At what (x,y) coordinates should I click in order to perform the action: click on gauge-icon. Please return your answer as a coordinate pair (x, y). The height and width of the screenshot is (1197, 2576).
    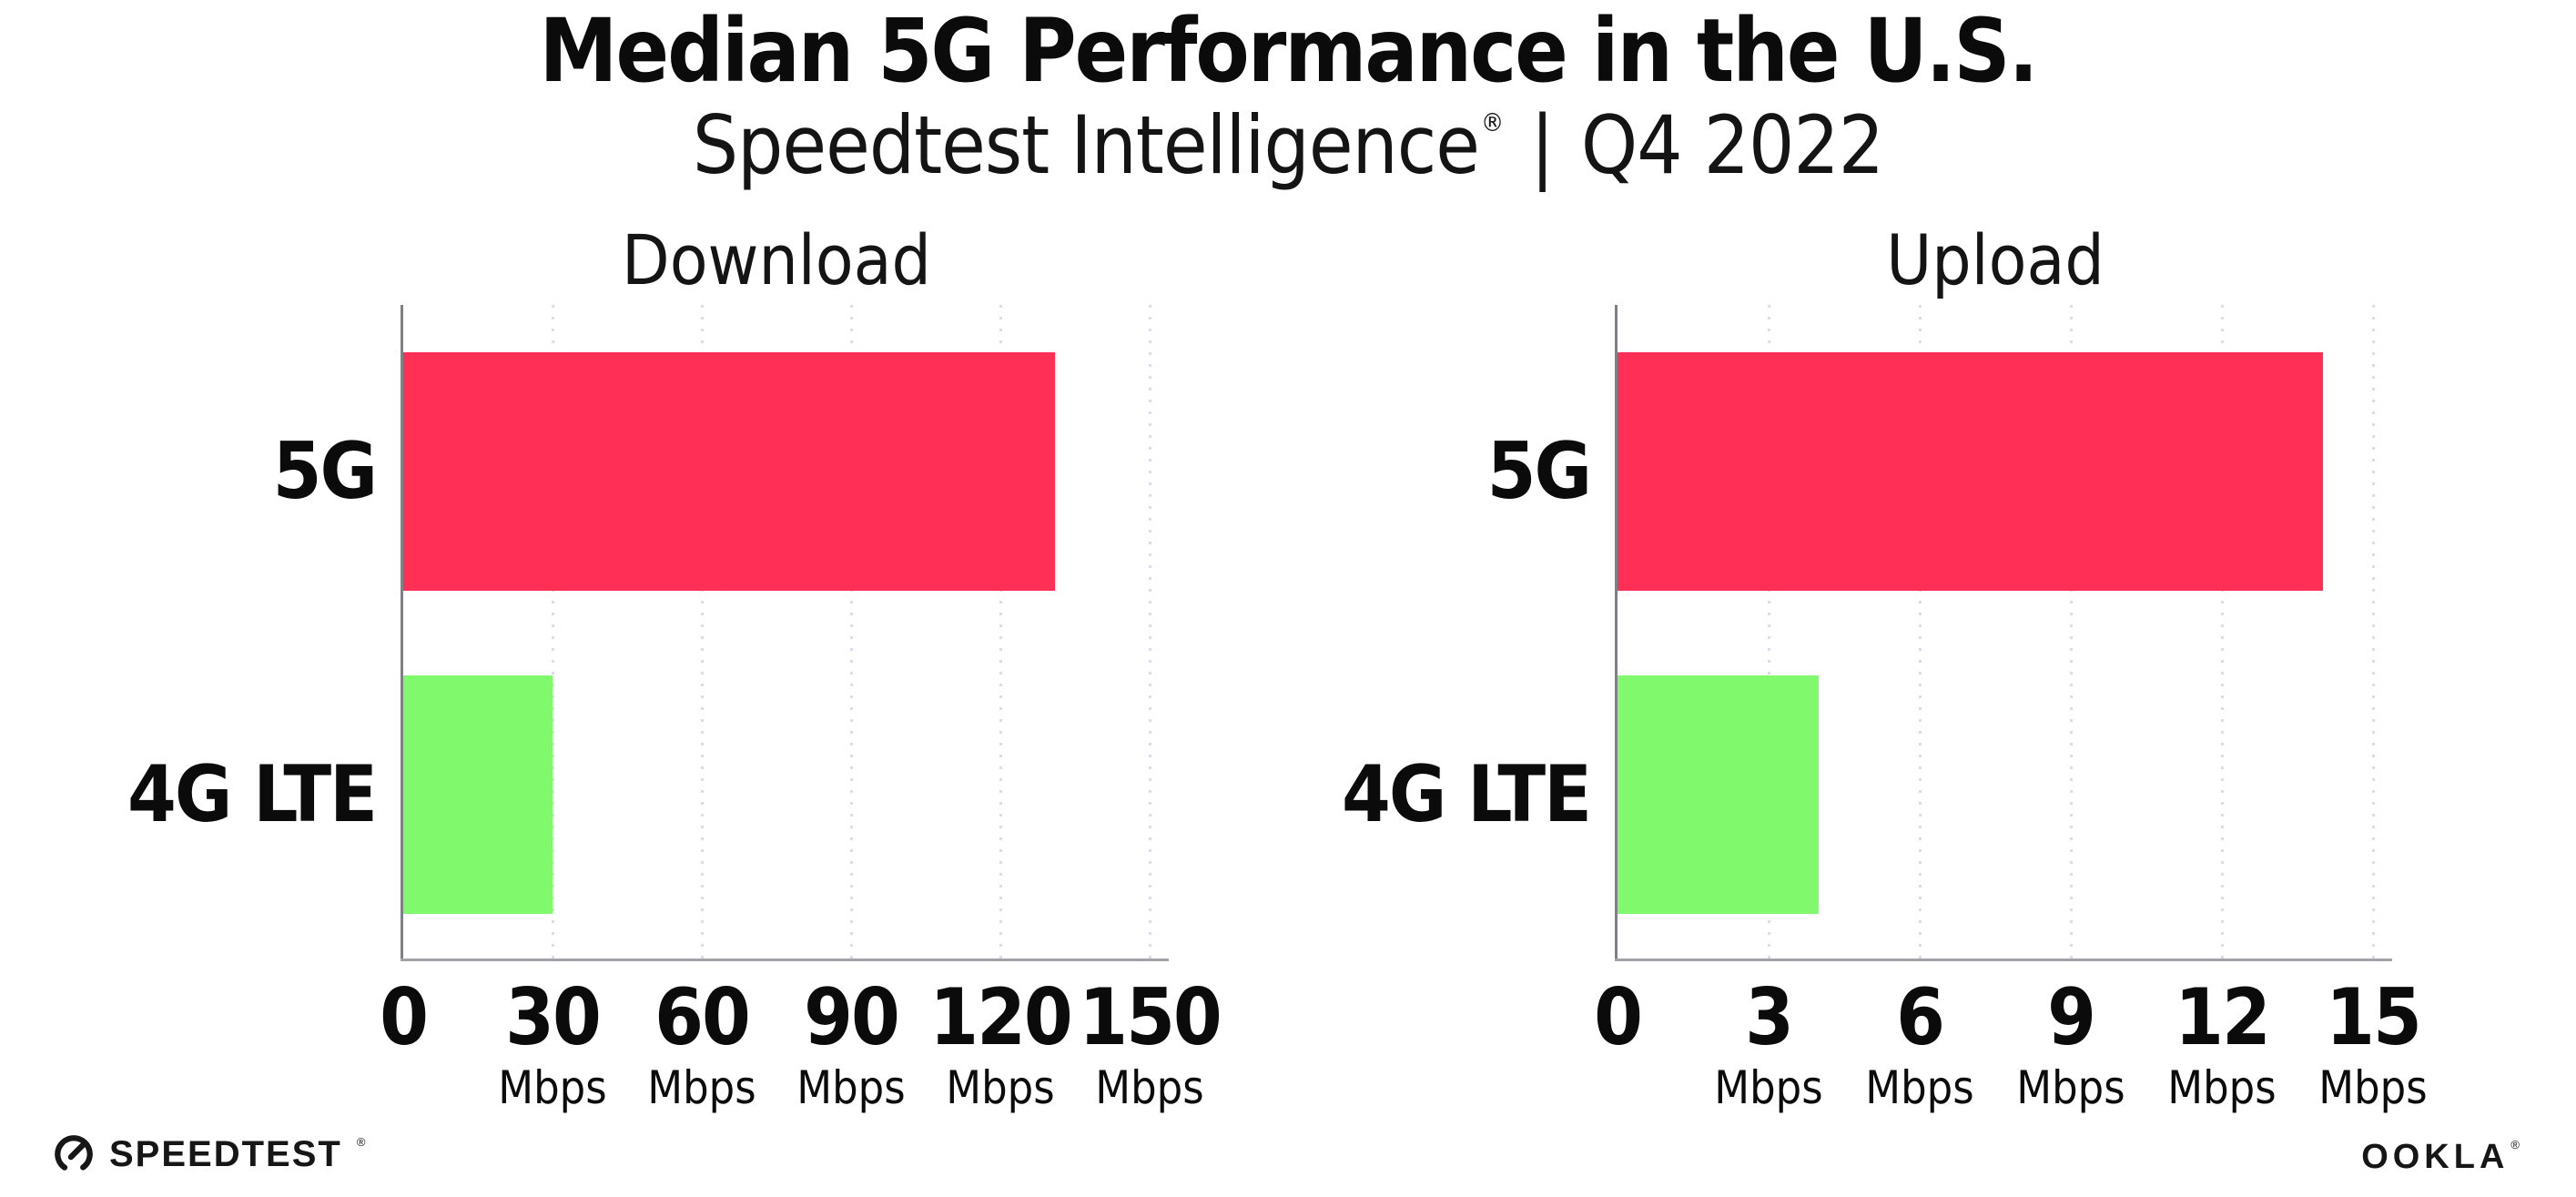
    Looking at the image, I should click on (74, 1154).